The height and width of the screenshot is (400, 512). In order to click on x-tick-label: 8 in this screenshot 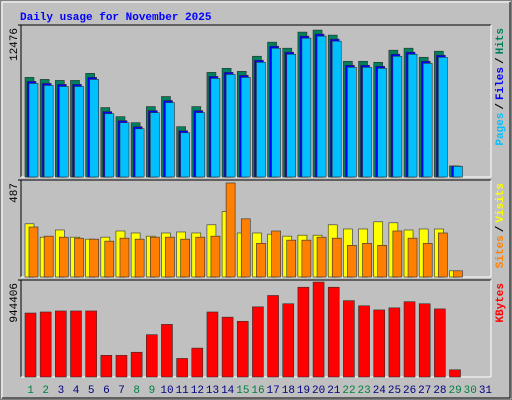, I will do `click(136, 391)`.